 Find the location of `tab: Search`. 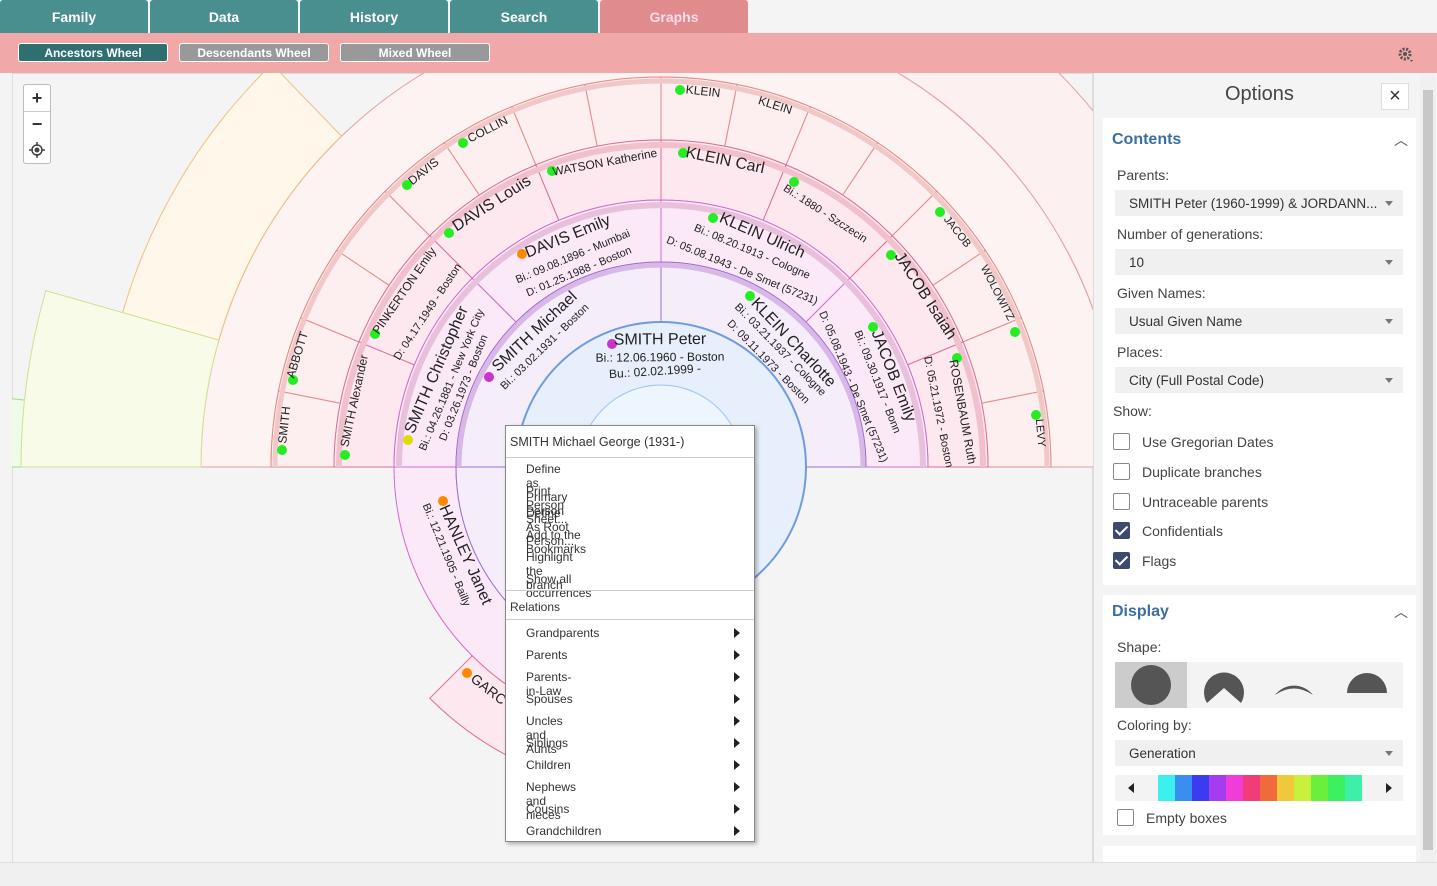

tab: Search is located at coordinates (524, 16).